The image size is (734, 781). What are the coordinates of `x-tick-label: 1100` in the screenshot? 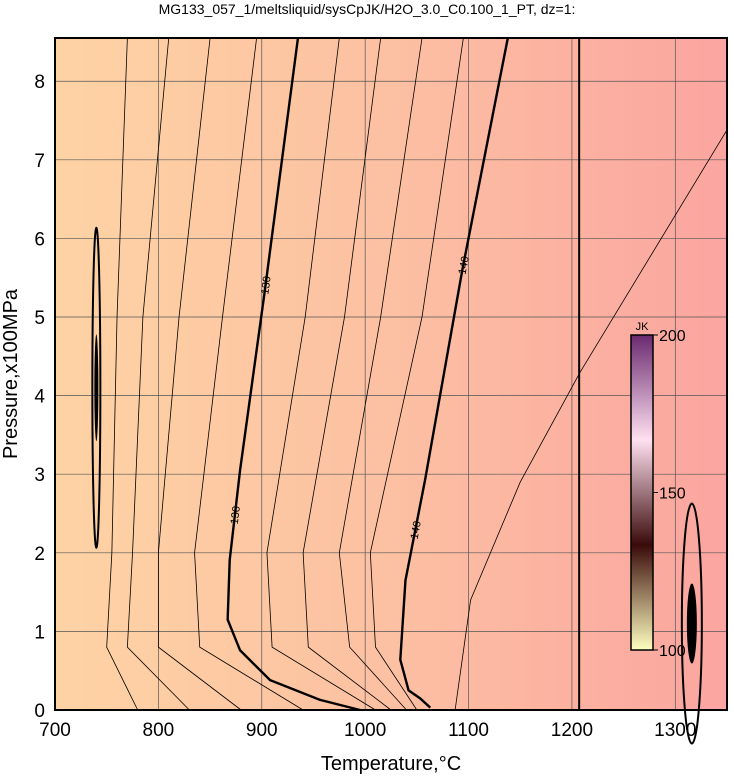 It's located at (468, 730).